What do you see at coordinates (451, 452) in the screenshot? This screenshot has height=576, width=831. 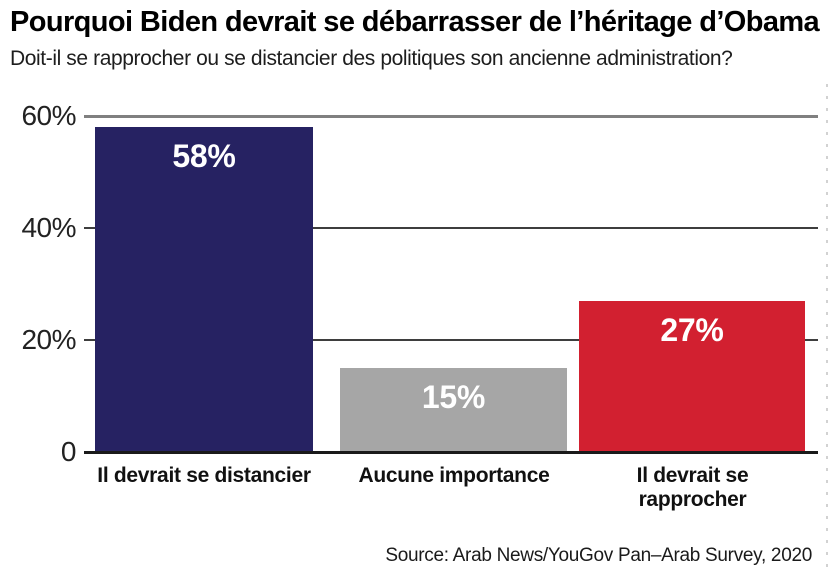 I see `x-axis-line` at bounding box center [451, 452].